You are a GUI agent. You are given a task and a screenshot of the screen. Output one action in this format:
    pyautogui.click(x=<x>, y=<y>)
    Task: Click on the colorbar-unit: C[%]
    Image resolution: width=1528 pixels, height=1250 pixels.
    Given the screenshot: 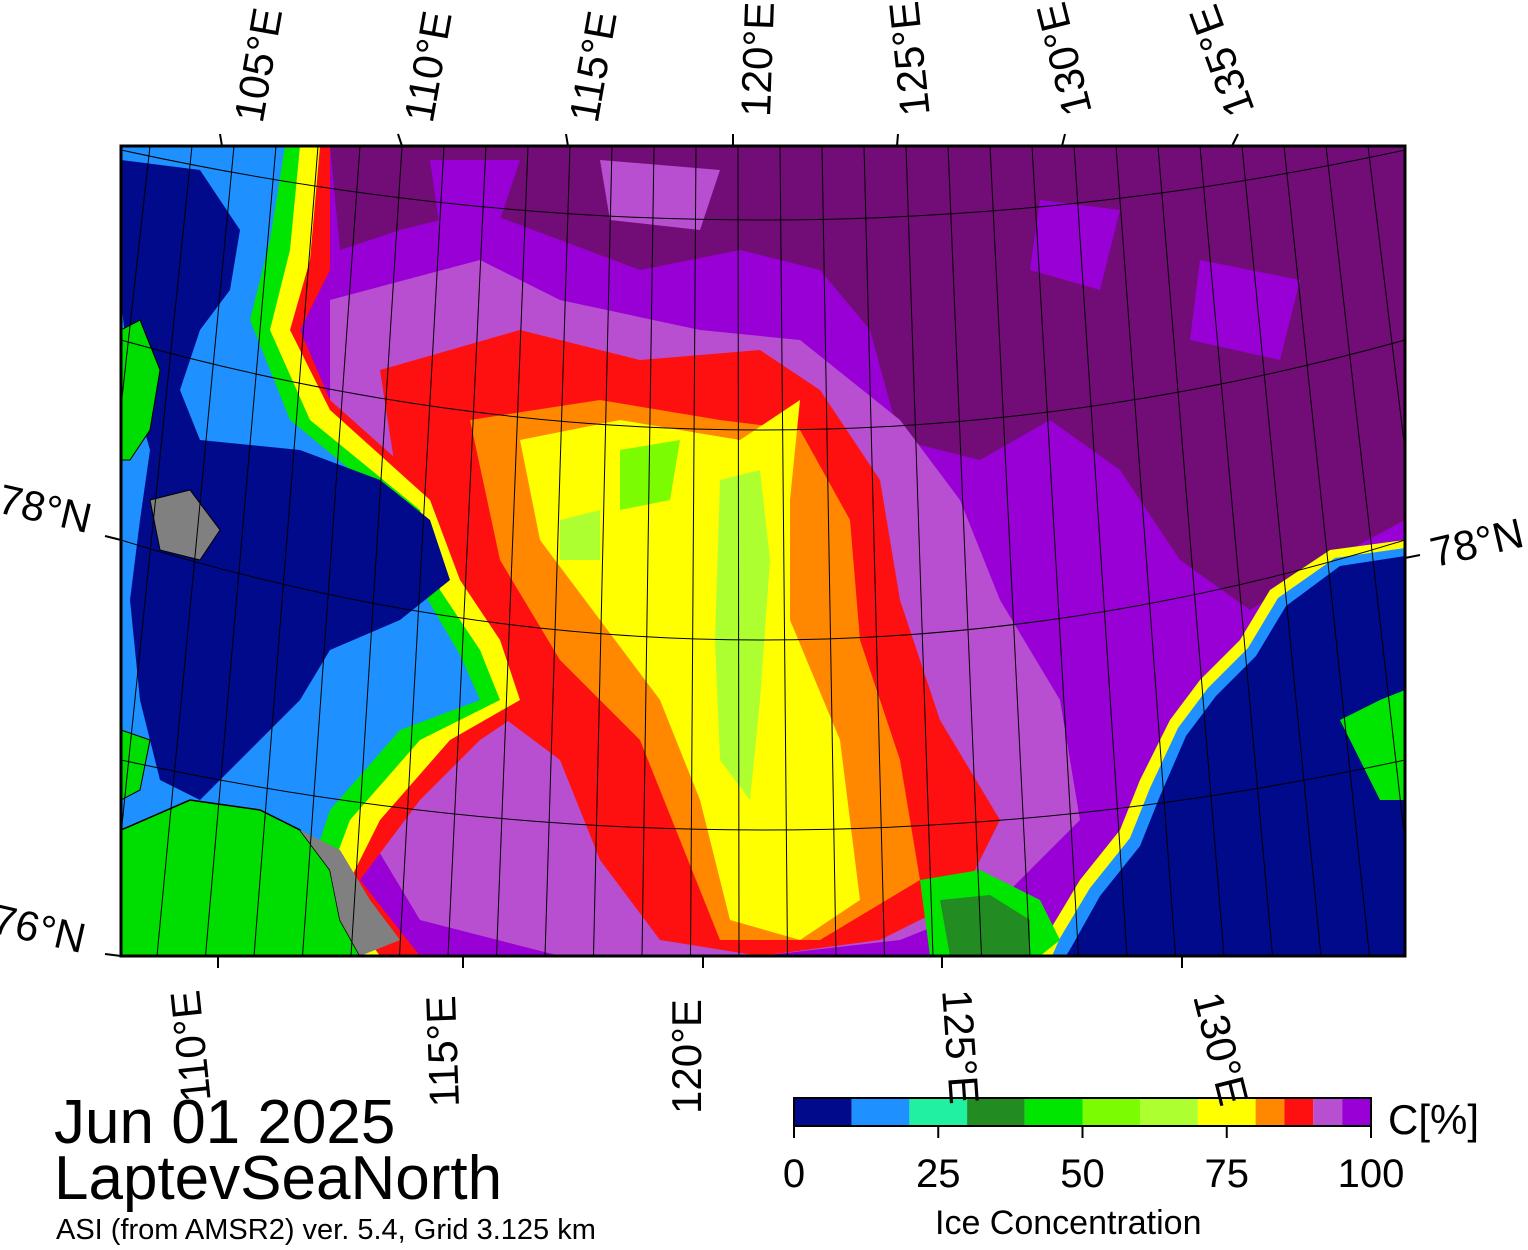 What is the action you would take?
    pyautogui.click(x=1434, y=1119)
    